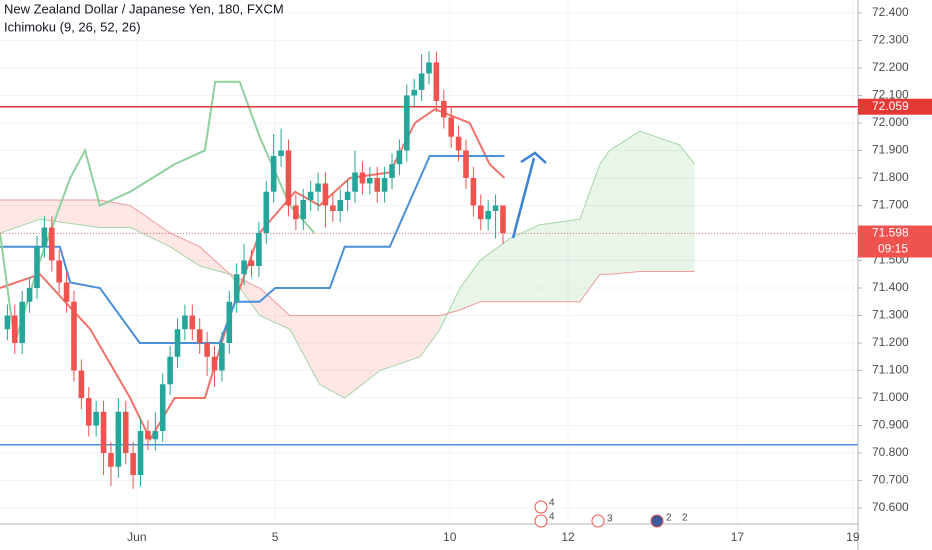 This screenshot has height=550, width=932. Describe the element at coordinates (853, 537) in the screenshot. I see `x-tick-label: 19` at that location.